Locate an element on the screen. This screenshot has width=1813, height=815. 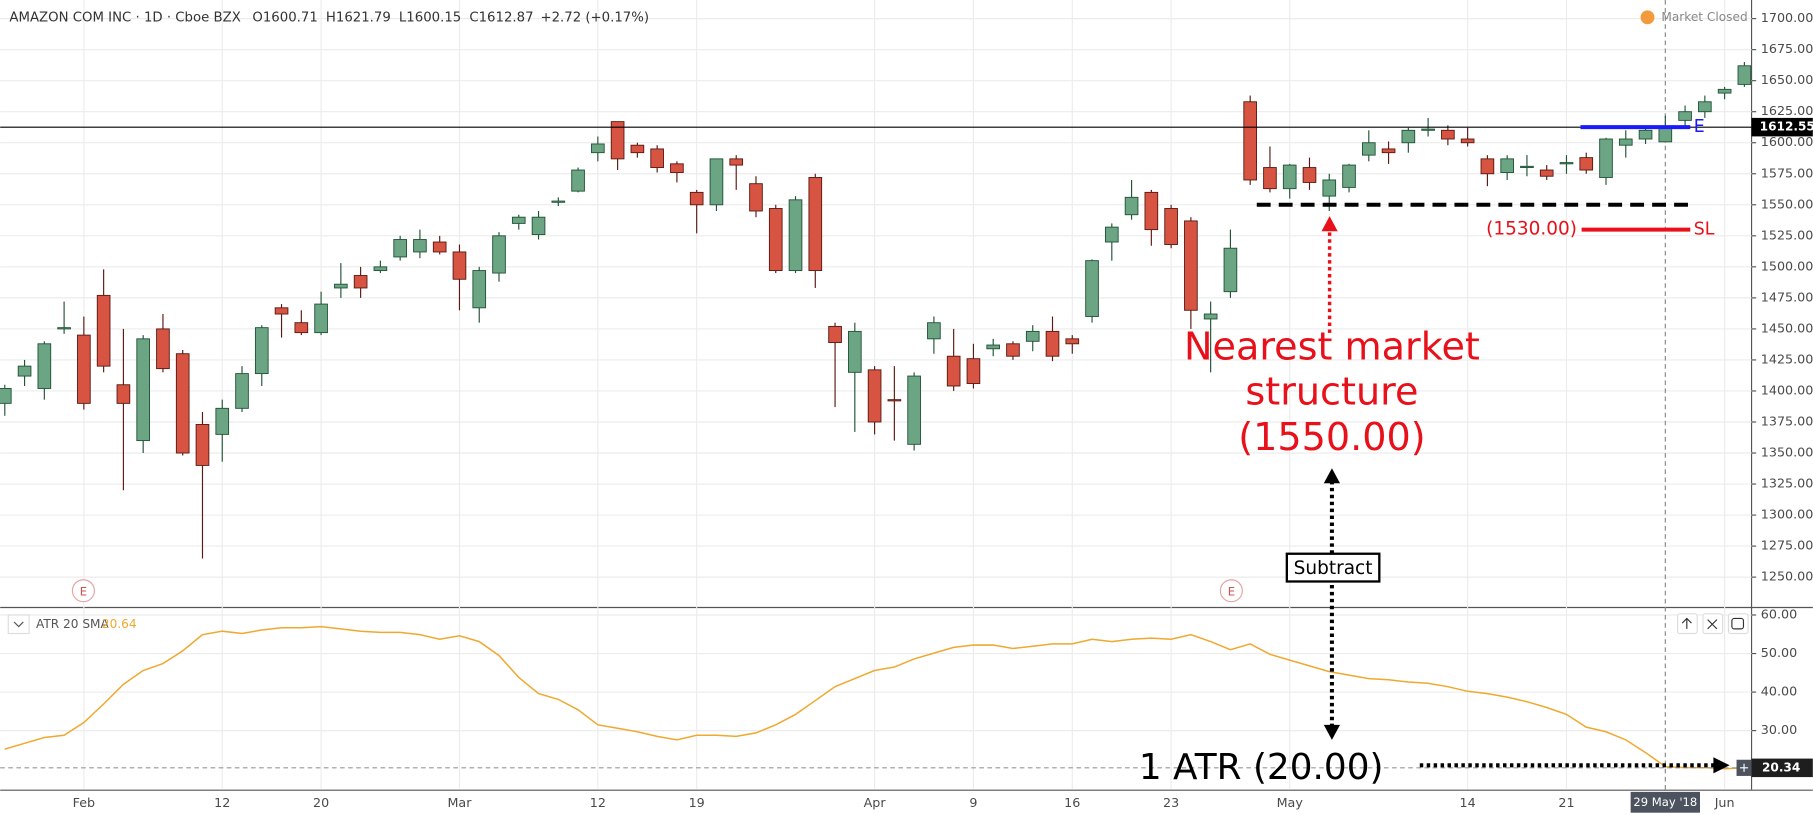
status-icon is located at coordinates (1647, 17).